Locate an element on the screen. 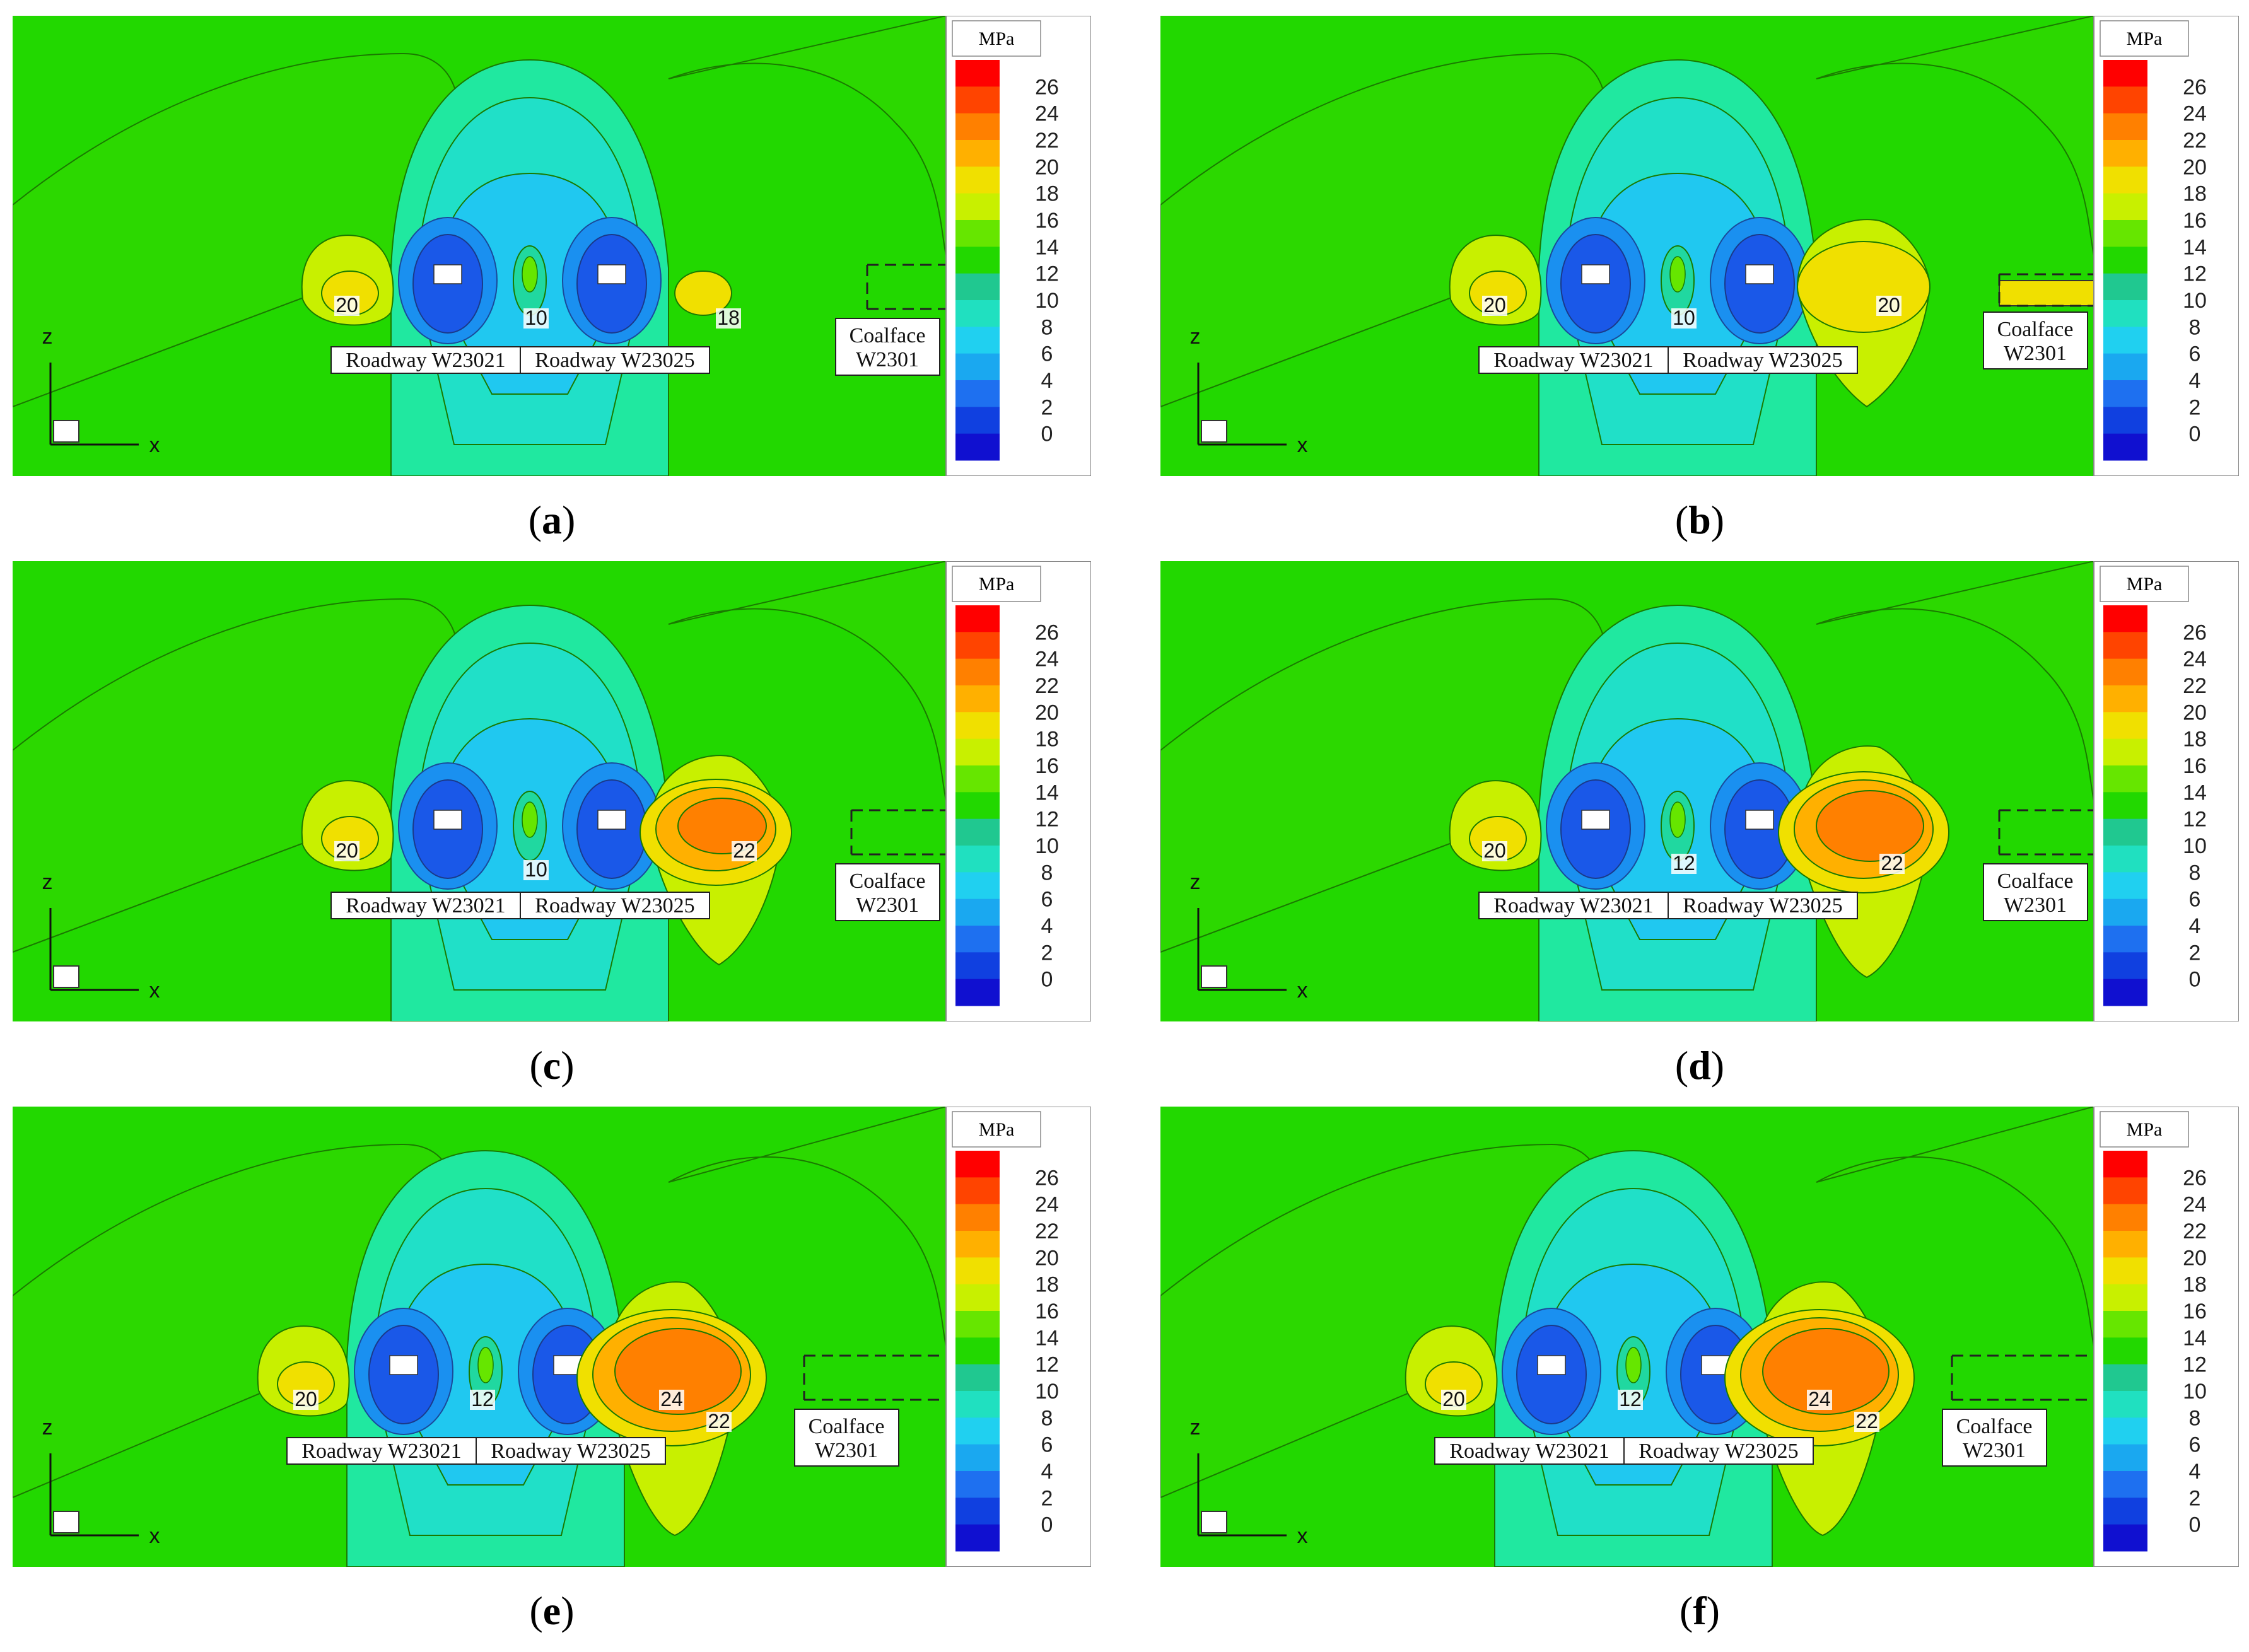  contour-value-label: 12 is located at coordinates (482, 1399).